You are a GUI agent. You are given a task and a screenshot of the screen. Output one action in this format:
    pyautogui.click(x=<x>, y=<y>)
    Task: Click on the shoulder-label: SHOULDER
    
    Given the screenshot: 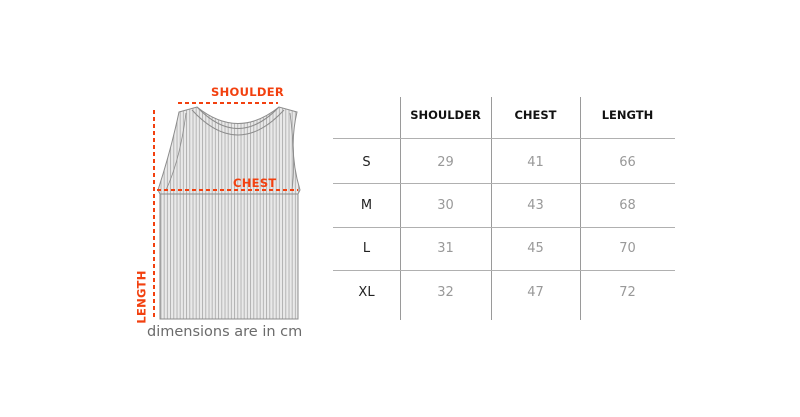 What is the action you would take?
    pyautogui.click(x=248, y=92)
    